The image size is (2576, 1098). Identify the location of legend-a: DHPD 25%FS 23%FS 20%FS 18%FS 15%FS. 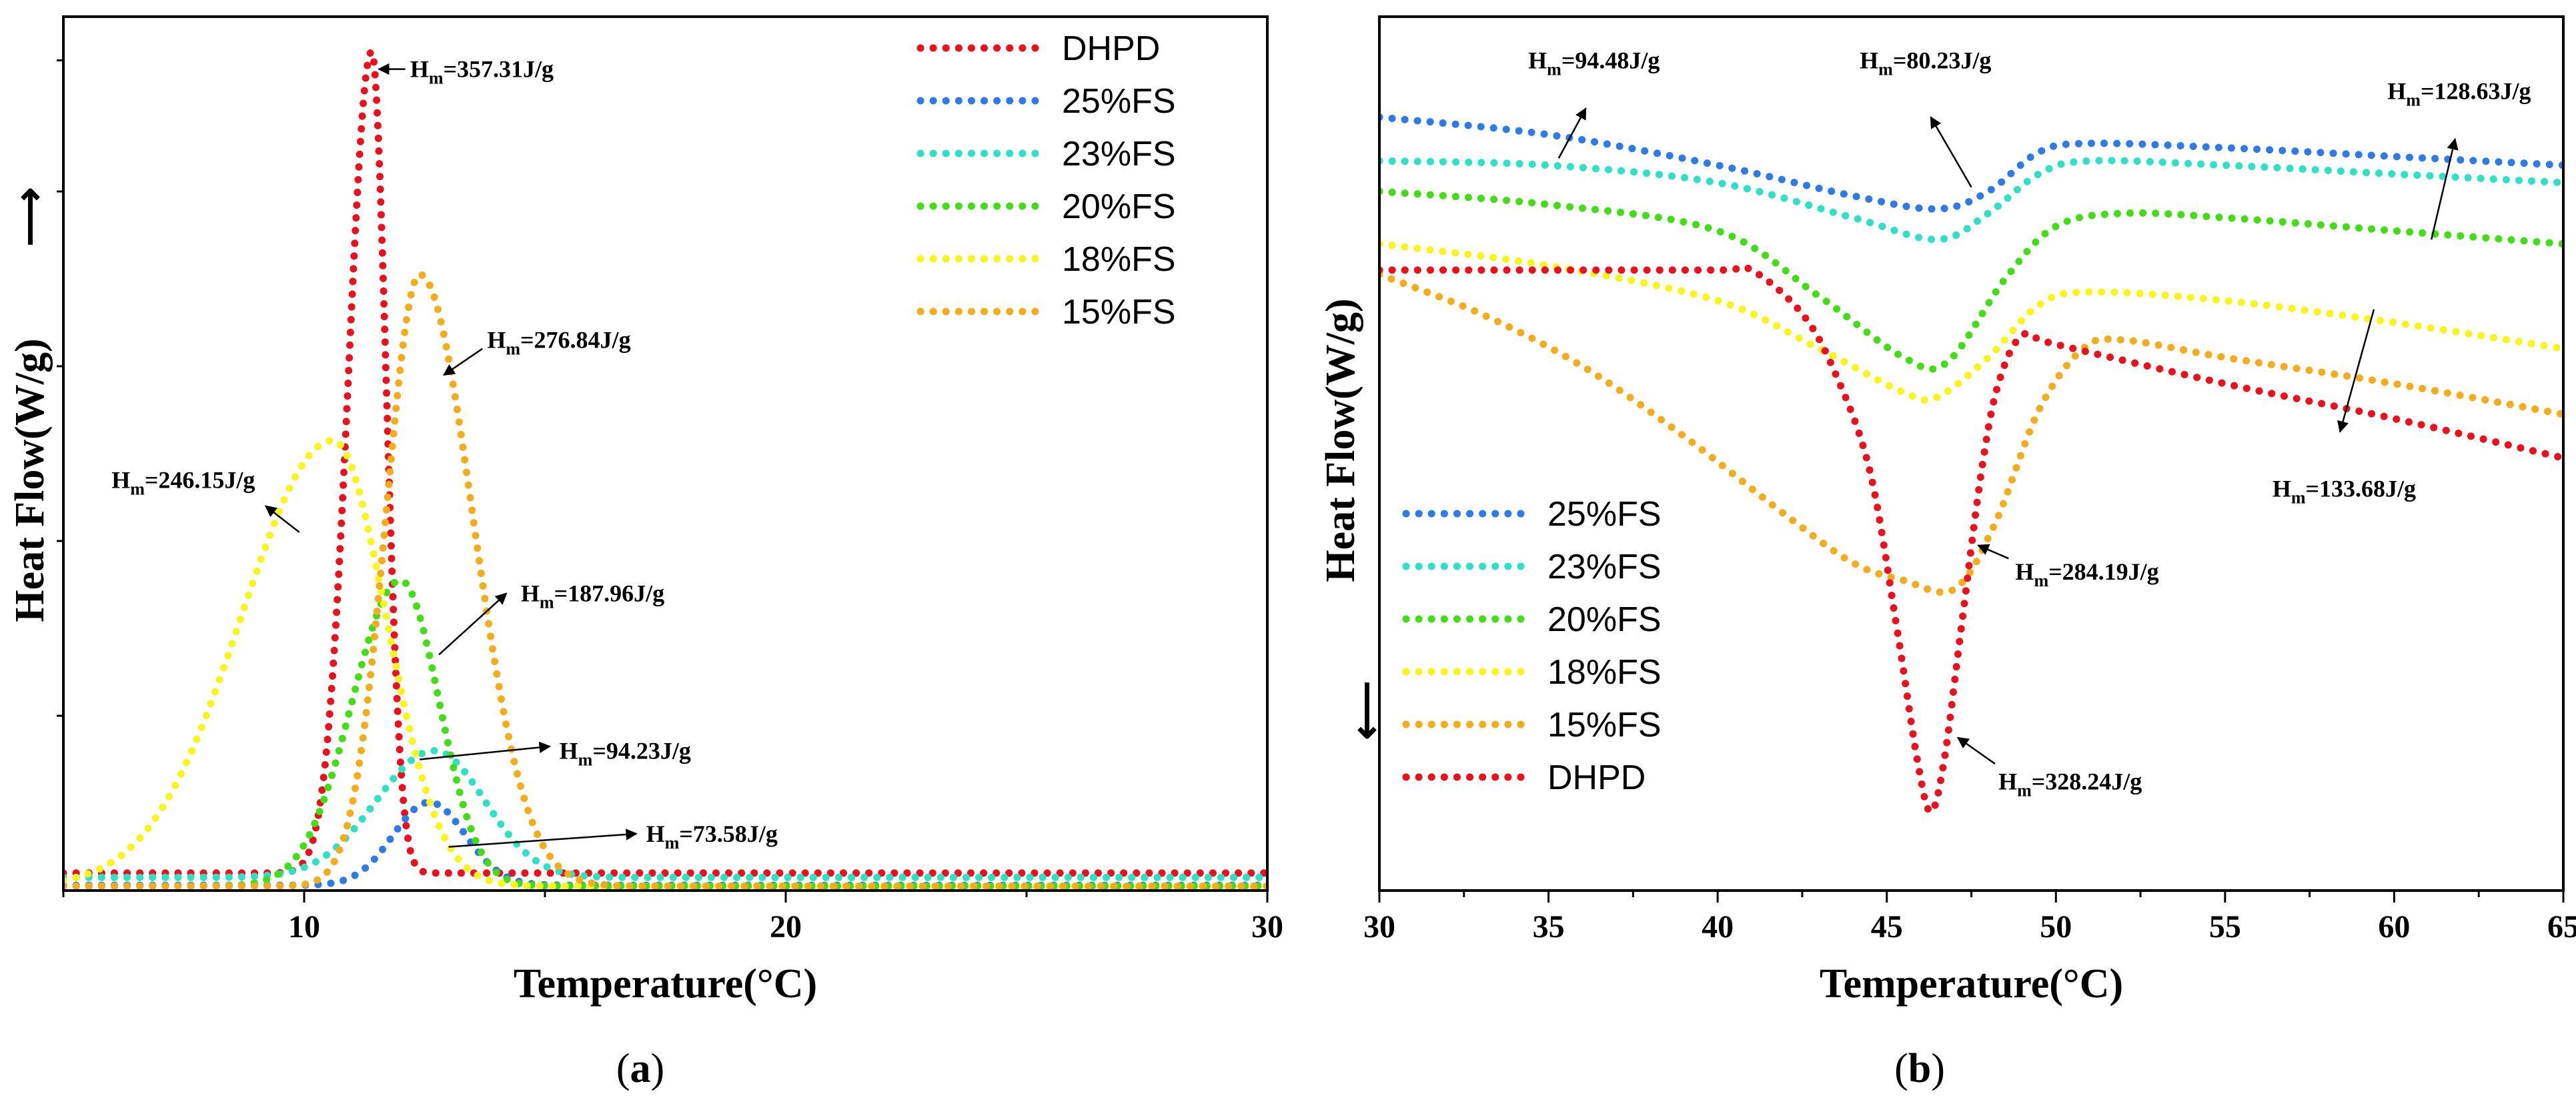
(1046, 180).